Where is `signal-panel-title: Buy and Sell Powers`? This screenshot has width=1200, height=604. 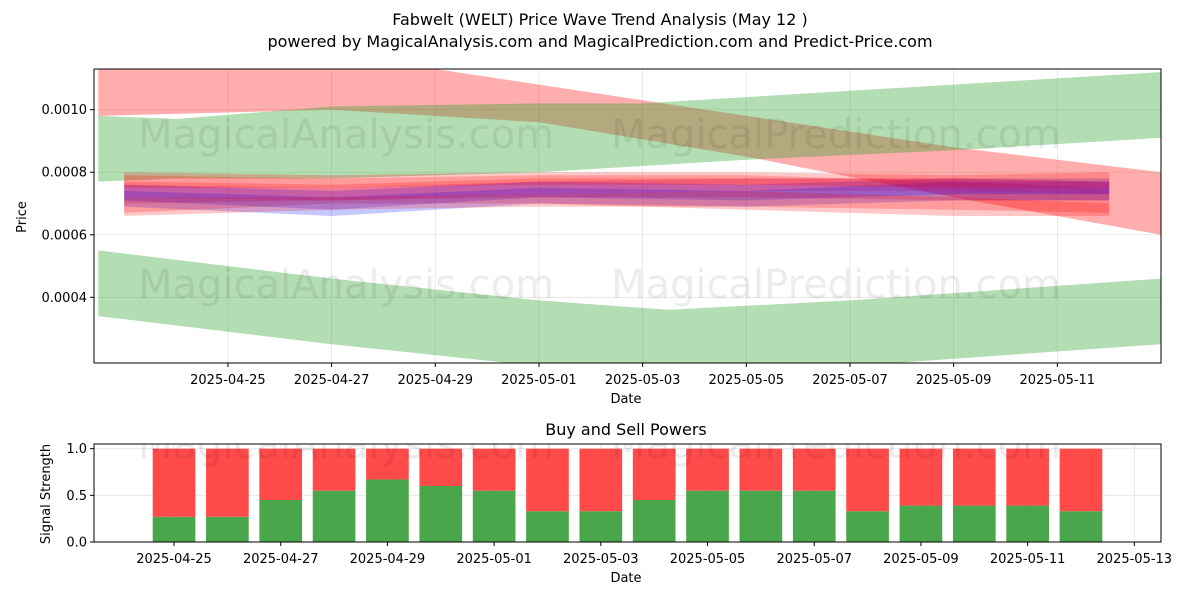 signal-panel-title: Buy and Sell Powers is located at coordinates (626, 429).